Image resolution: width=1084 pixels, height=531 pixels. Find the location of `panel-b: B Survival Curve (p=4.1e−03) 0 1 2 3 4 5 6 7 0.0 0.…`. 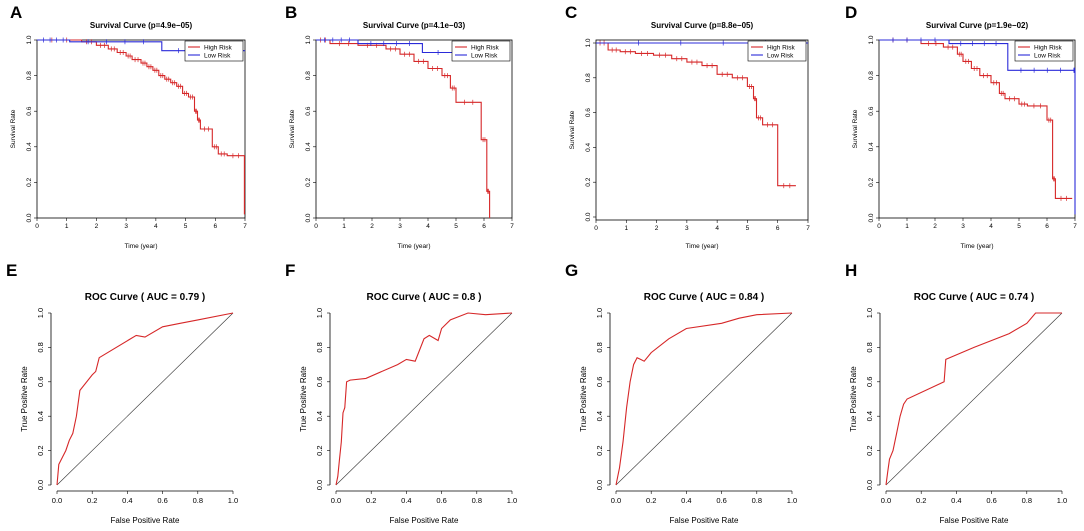

panel-b: B Survival Curve (p=4.1e−03) 0 1 2 3 4 5 6 7 0.0 0.… is located at coordinates (399, 126).